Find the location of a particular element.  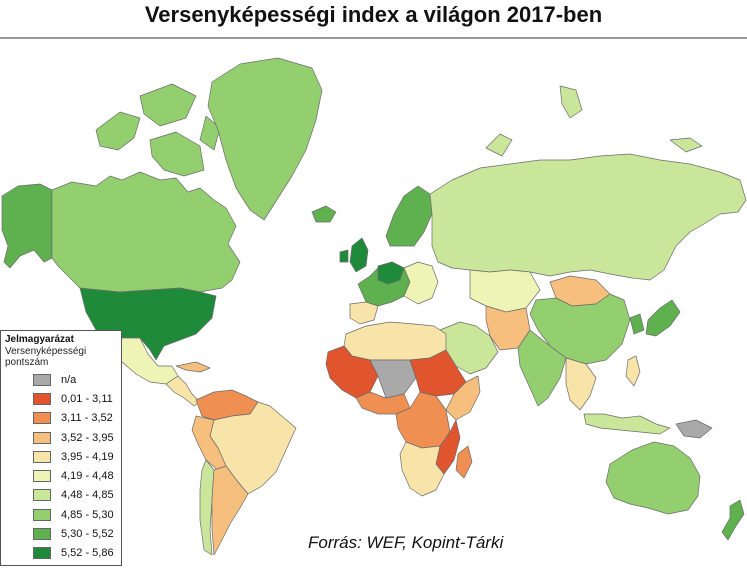

legend-label: 3,11 - 3,52 is located at coordinates (87, 418).